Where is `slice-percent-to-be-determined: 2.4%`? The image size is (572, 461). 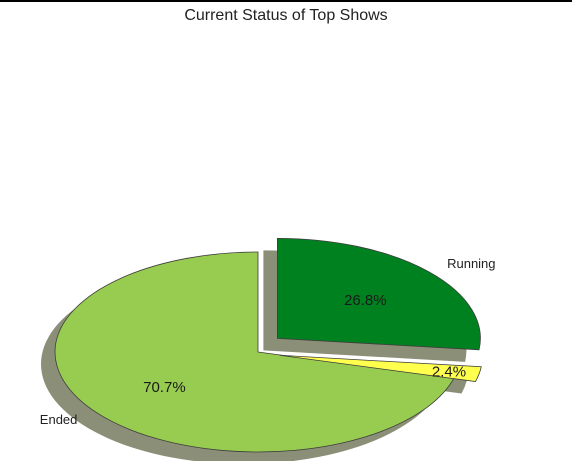
slice-percent-to-be-determined: 2.4% is located at coordinates (449, 371).